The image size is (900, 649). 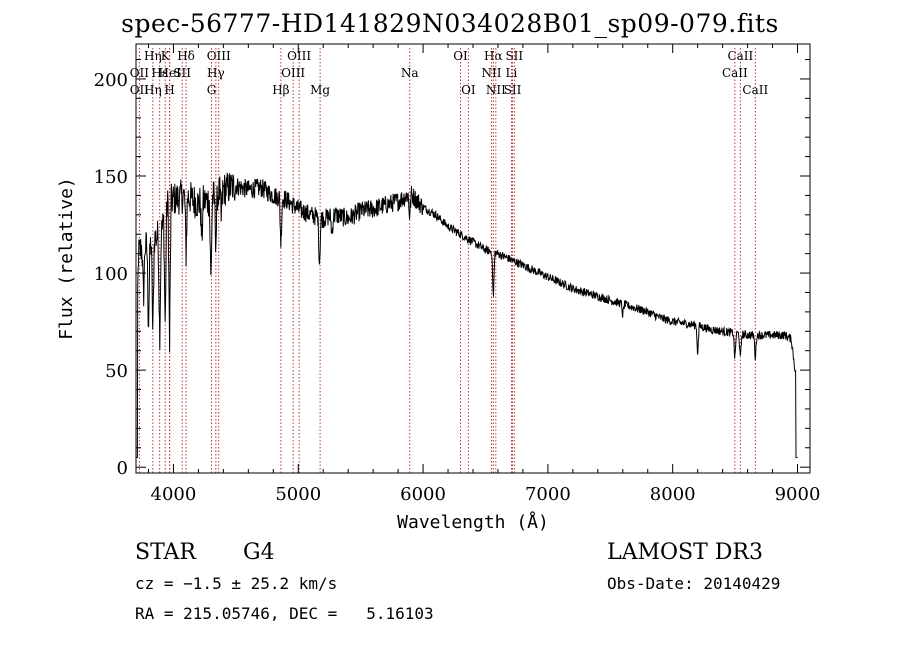 I want to click on line-label-14: OIII, so click(x=293, y=73).